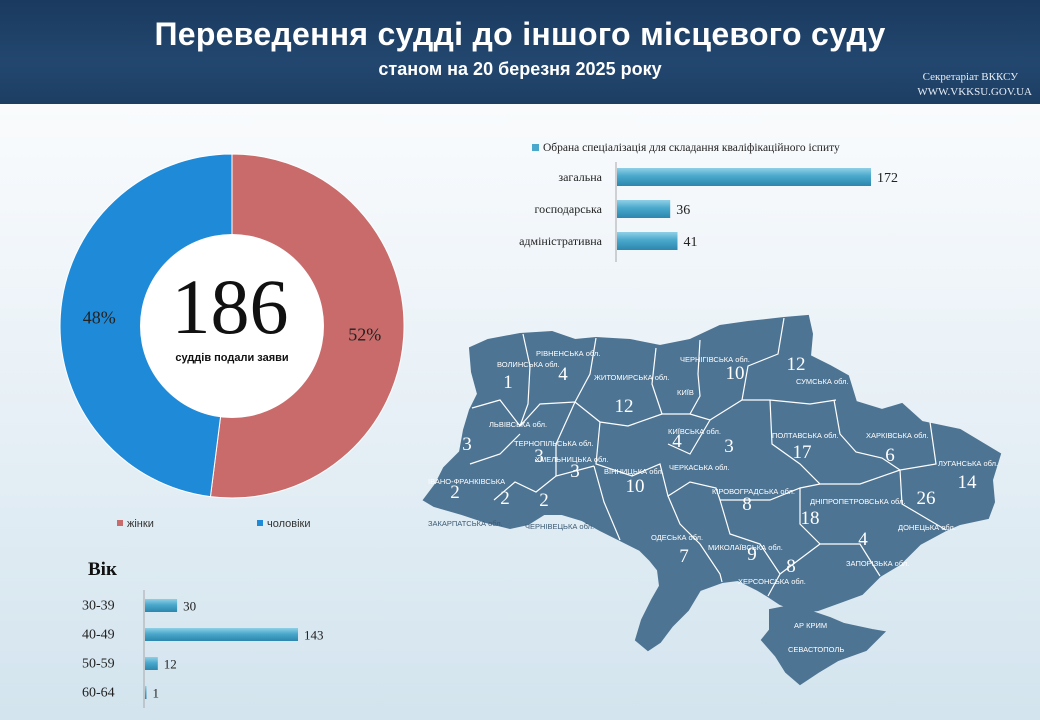 Image resolution: width=1040 pixels, height=720 pixels. Describe the element at coordinates (685, 392) in the screenshot. I see `map-region-label: КИЇВ` at that location.